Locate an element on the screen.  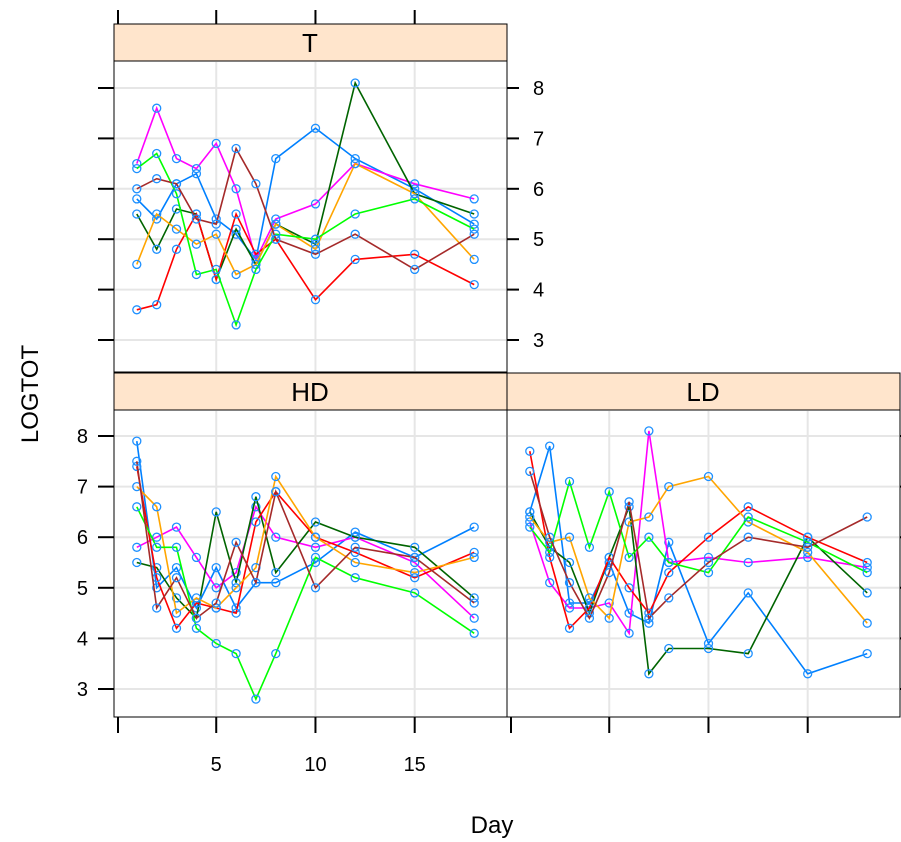
x-tick-label-HD: 5 is located at coordinates (216, 765).